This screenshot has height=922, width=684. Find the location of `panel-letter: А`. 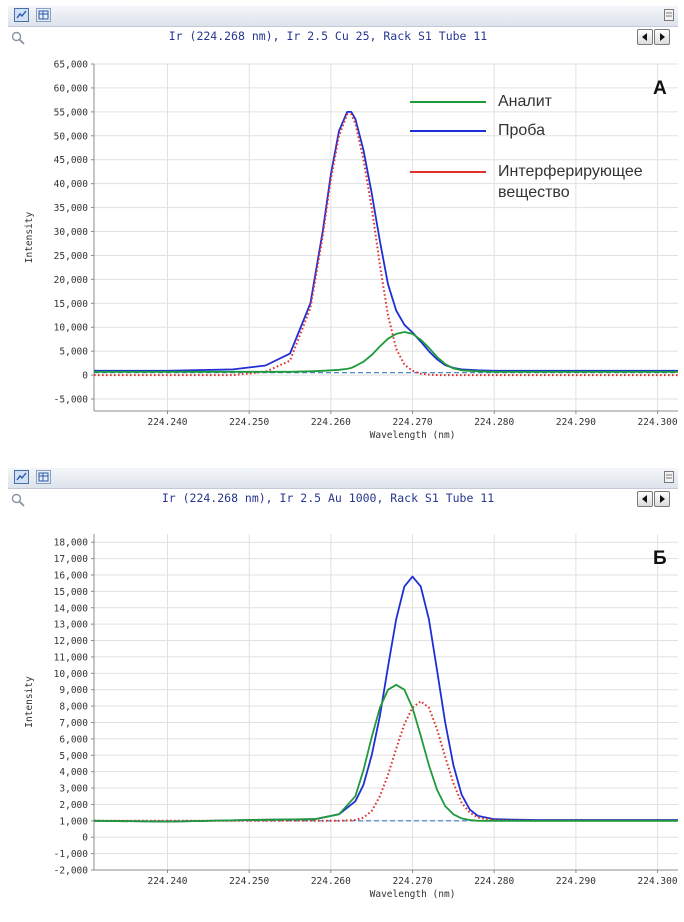

panel-letter: А is located at coordinates (660, 88).